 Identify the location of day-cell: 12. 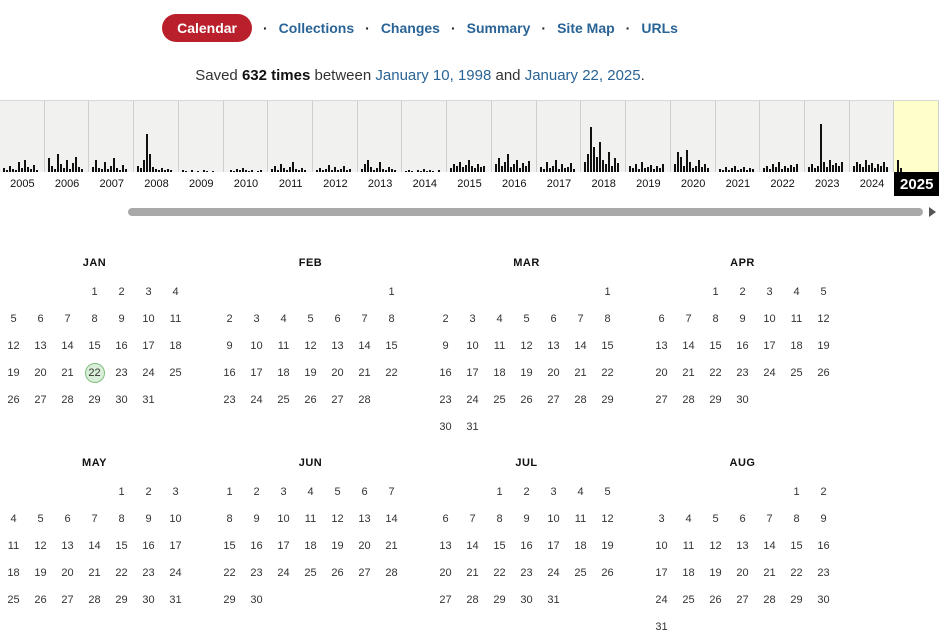
(607, 518).